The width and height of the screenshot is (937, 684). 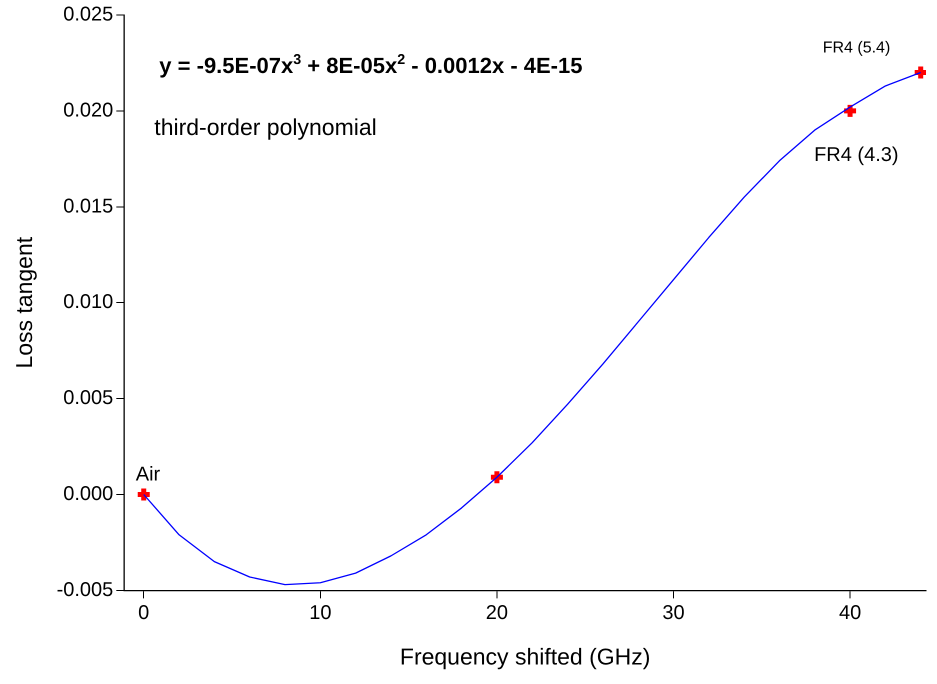 I want to click on y-tick-label: 0.015, so click(x=88, y=206).